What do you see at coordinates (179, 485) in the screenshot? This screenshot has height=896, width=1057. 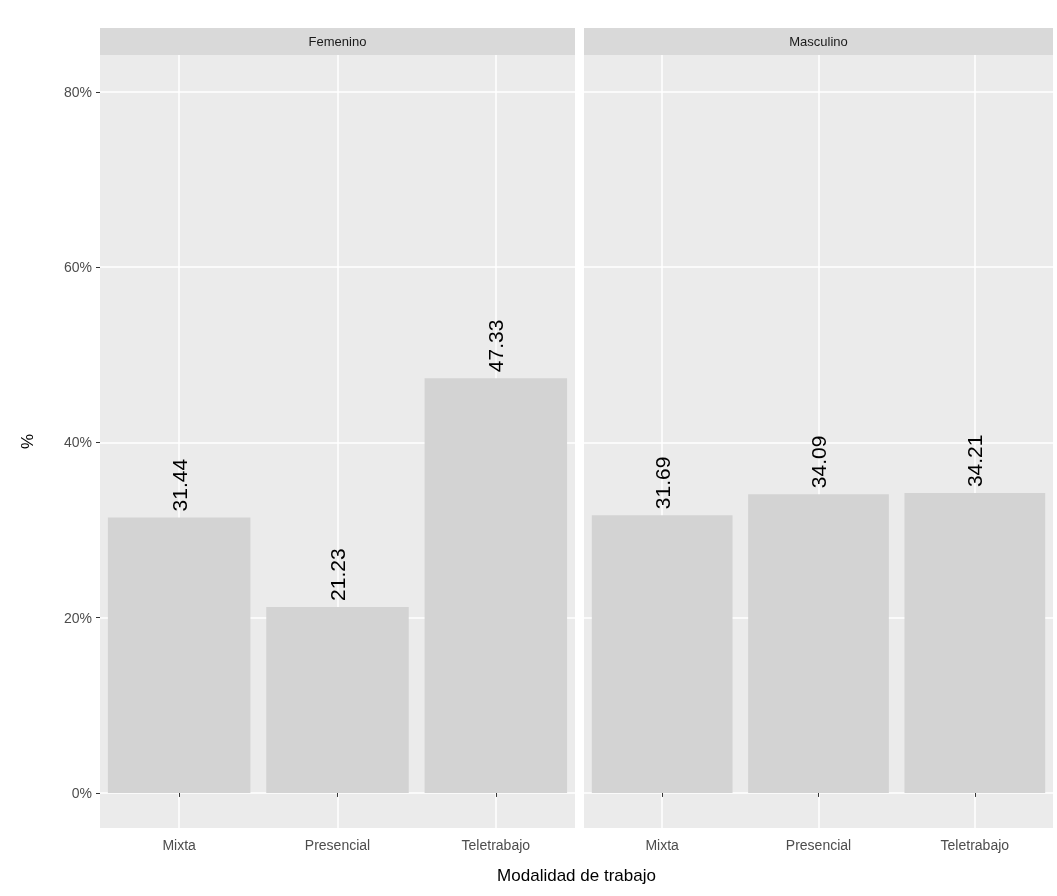 I see `data-label: 31.44` at bounding box center [179, 485].